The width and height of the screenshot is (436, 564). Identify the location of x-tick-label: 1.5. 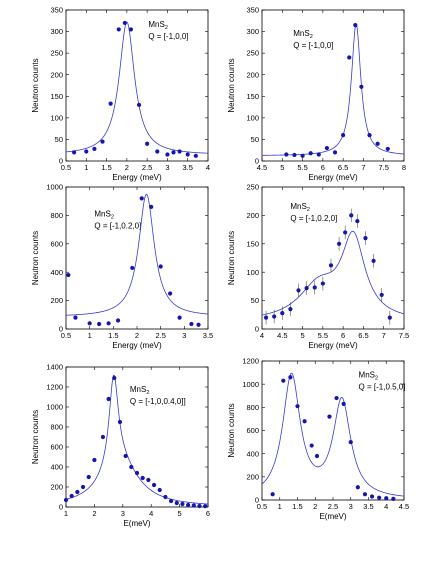
(113, 335).